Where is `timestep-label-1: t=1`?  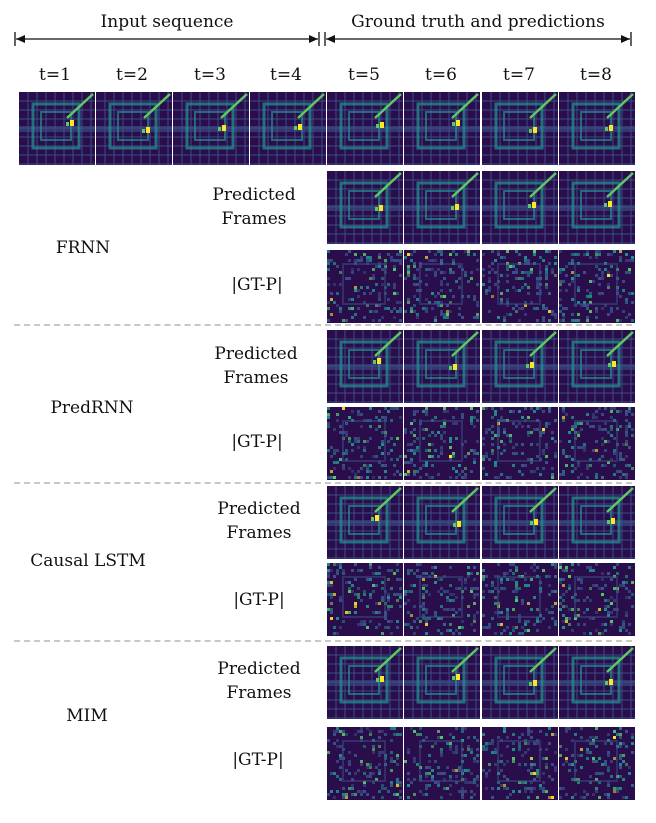
timestep-label-1: t=1 is located at coordinates (55, 75).